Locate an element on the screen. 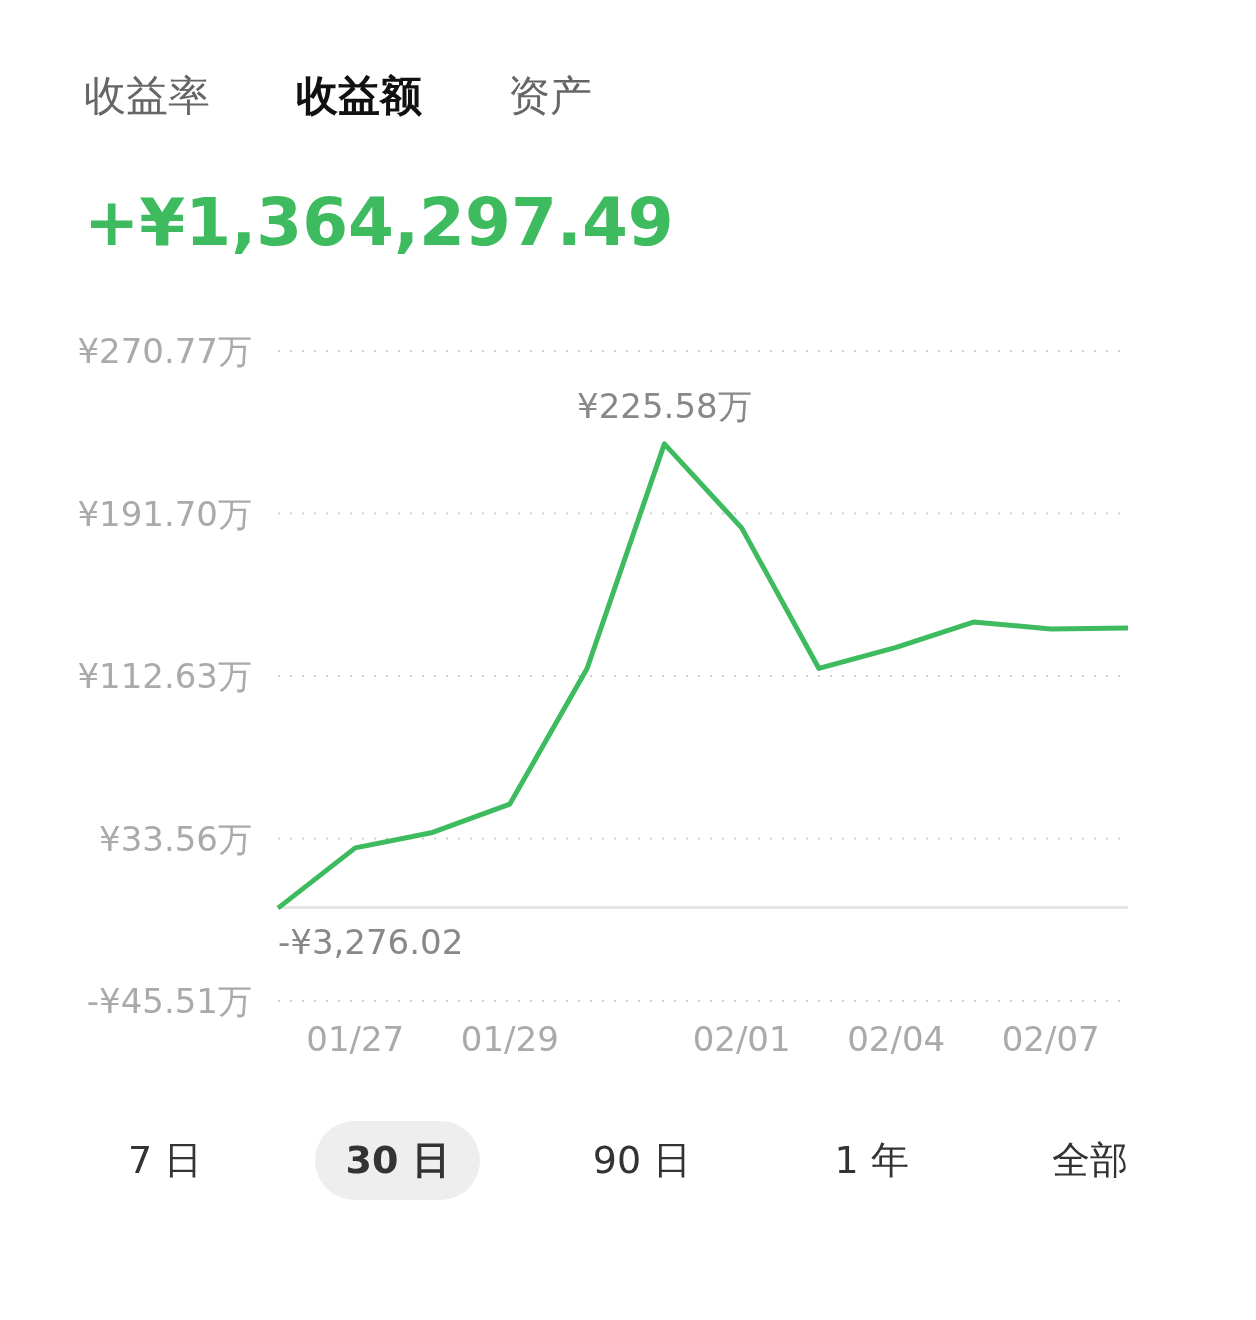 Image resolution: width=1256 pixels, height=1320 pixels. text: 收益率 is located at coordinates (147, 96).